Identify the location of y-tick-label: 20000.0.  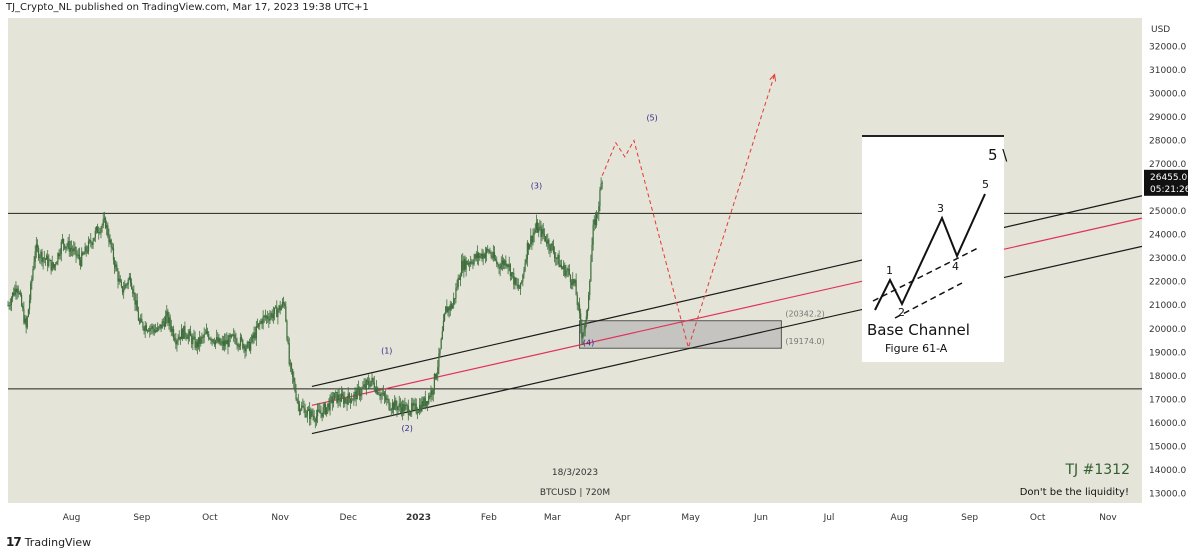
(1167, 330).